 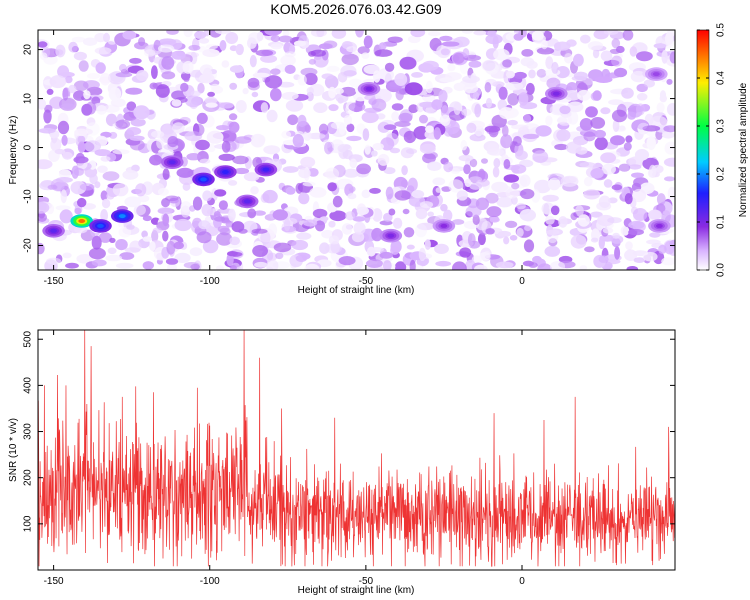 I want to click on y-tick-label: 300, so click(x=28, y=431).